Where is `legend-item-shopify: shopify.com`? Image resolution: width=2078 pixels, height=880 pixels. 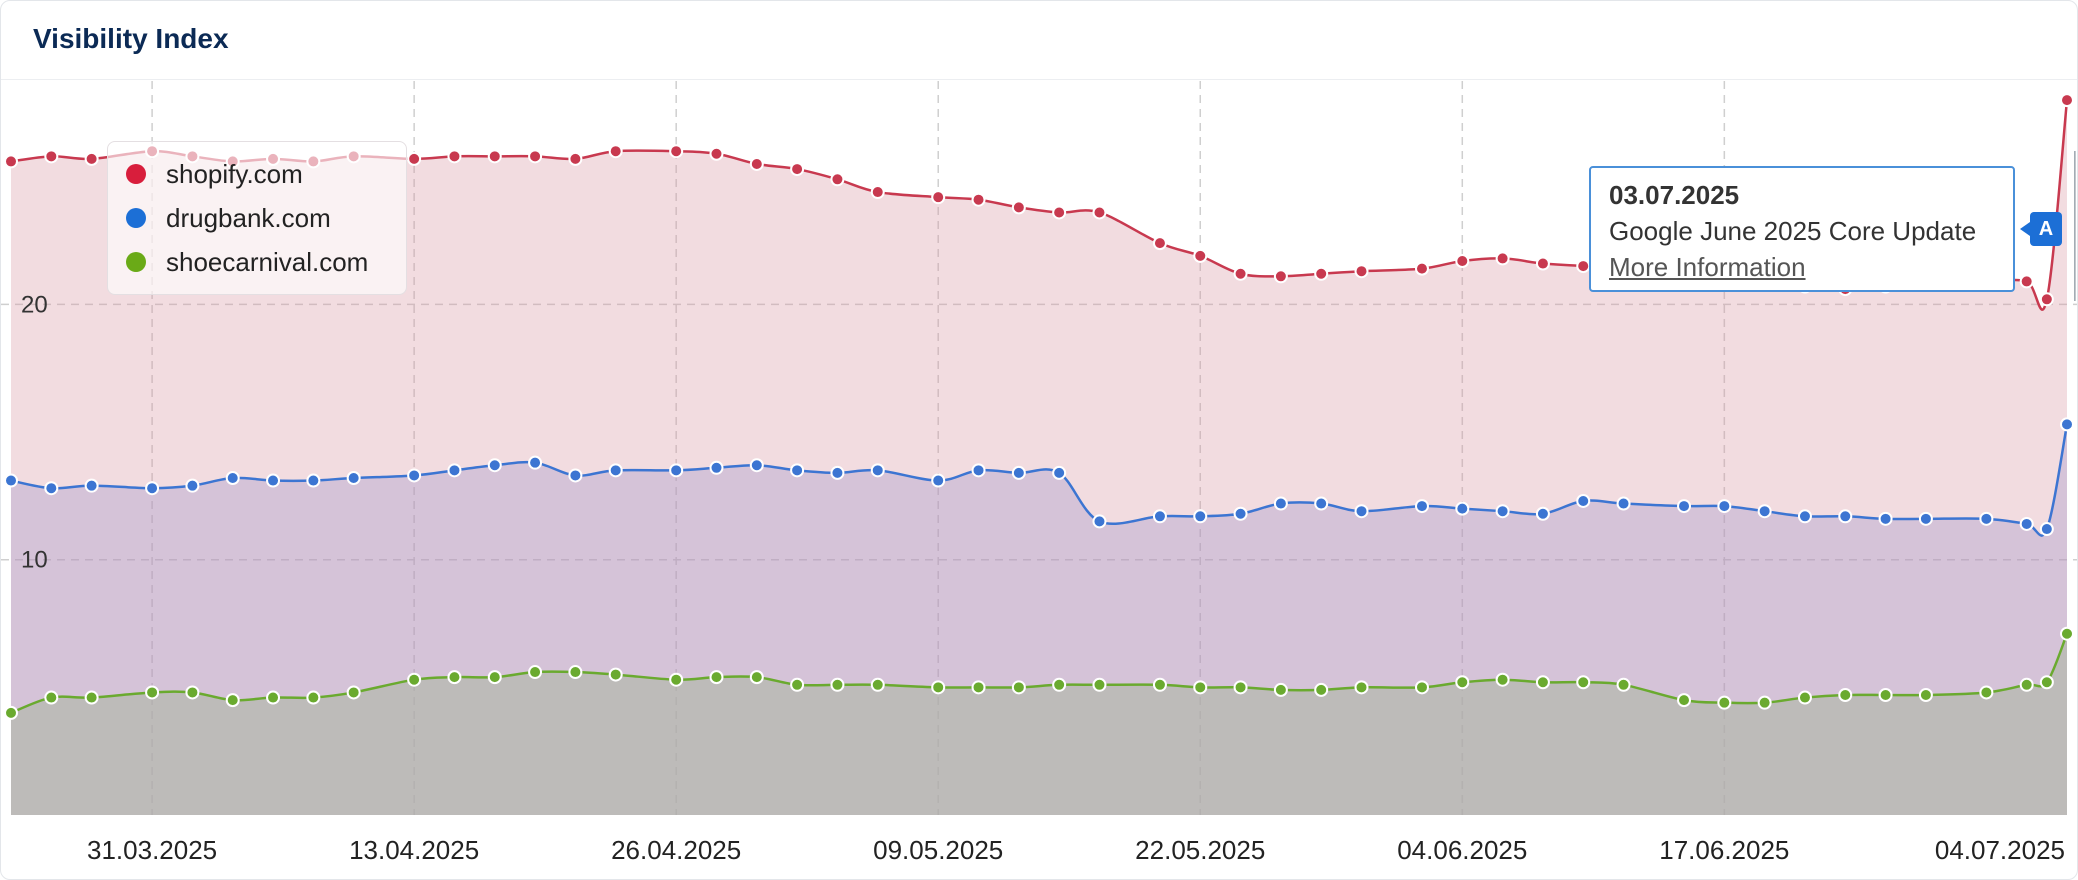
legend-item-shopify: shopify.com is located at coordinates (214, 174).